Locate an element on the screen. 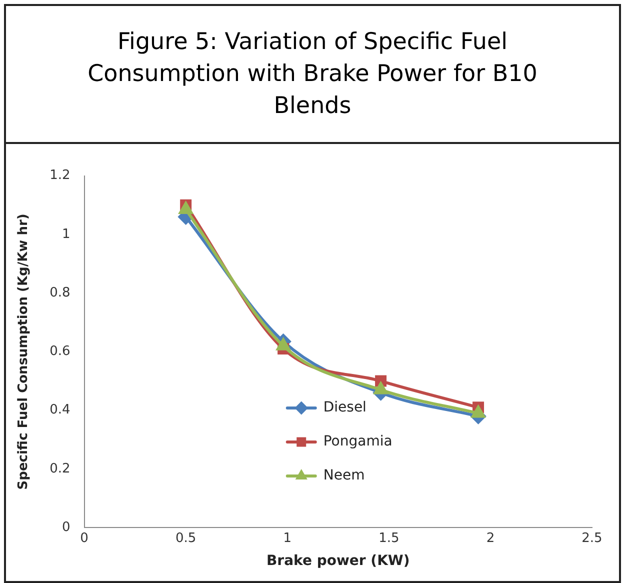 This screenshot has width=627, height=583. y-tick-label: 0.6 is located at coordinates (60, 352).